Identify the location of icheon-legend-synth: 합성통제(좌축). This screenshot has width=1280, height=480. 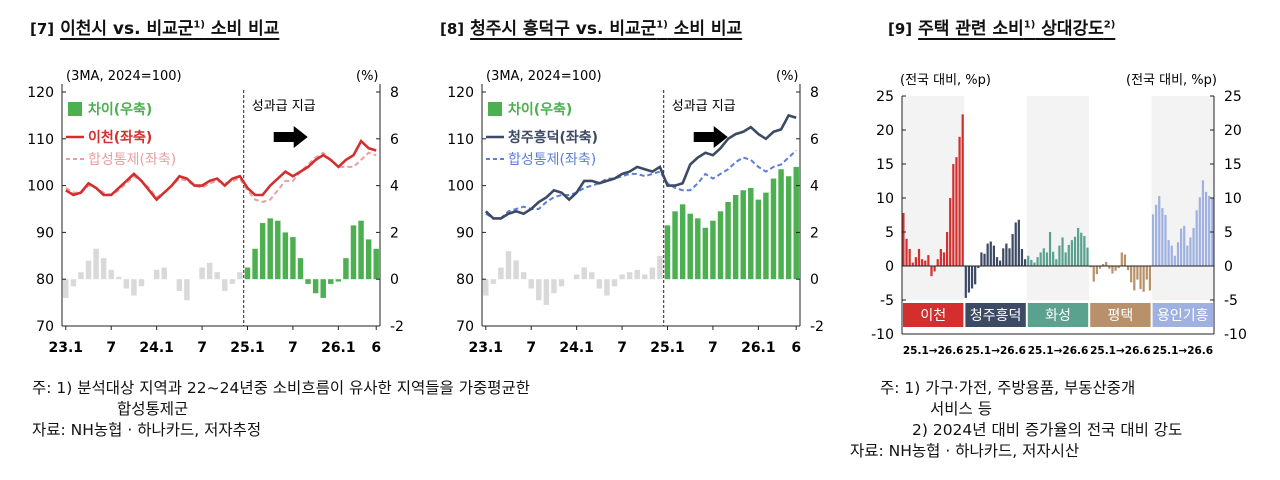
(132, 160).